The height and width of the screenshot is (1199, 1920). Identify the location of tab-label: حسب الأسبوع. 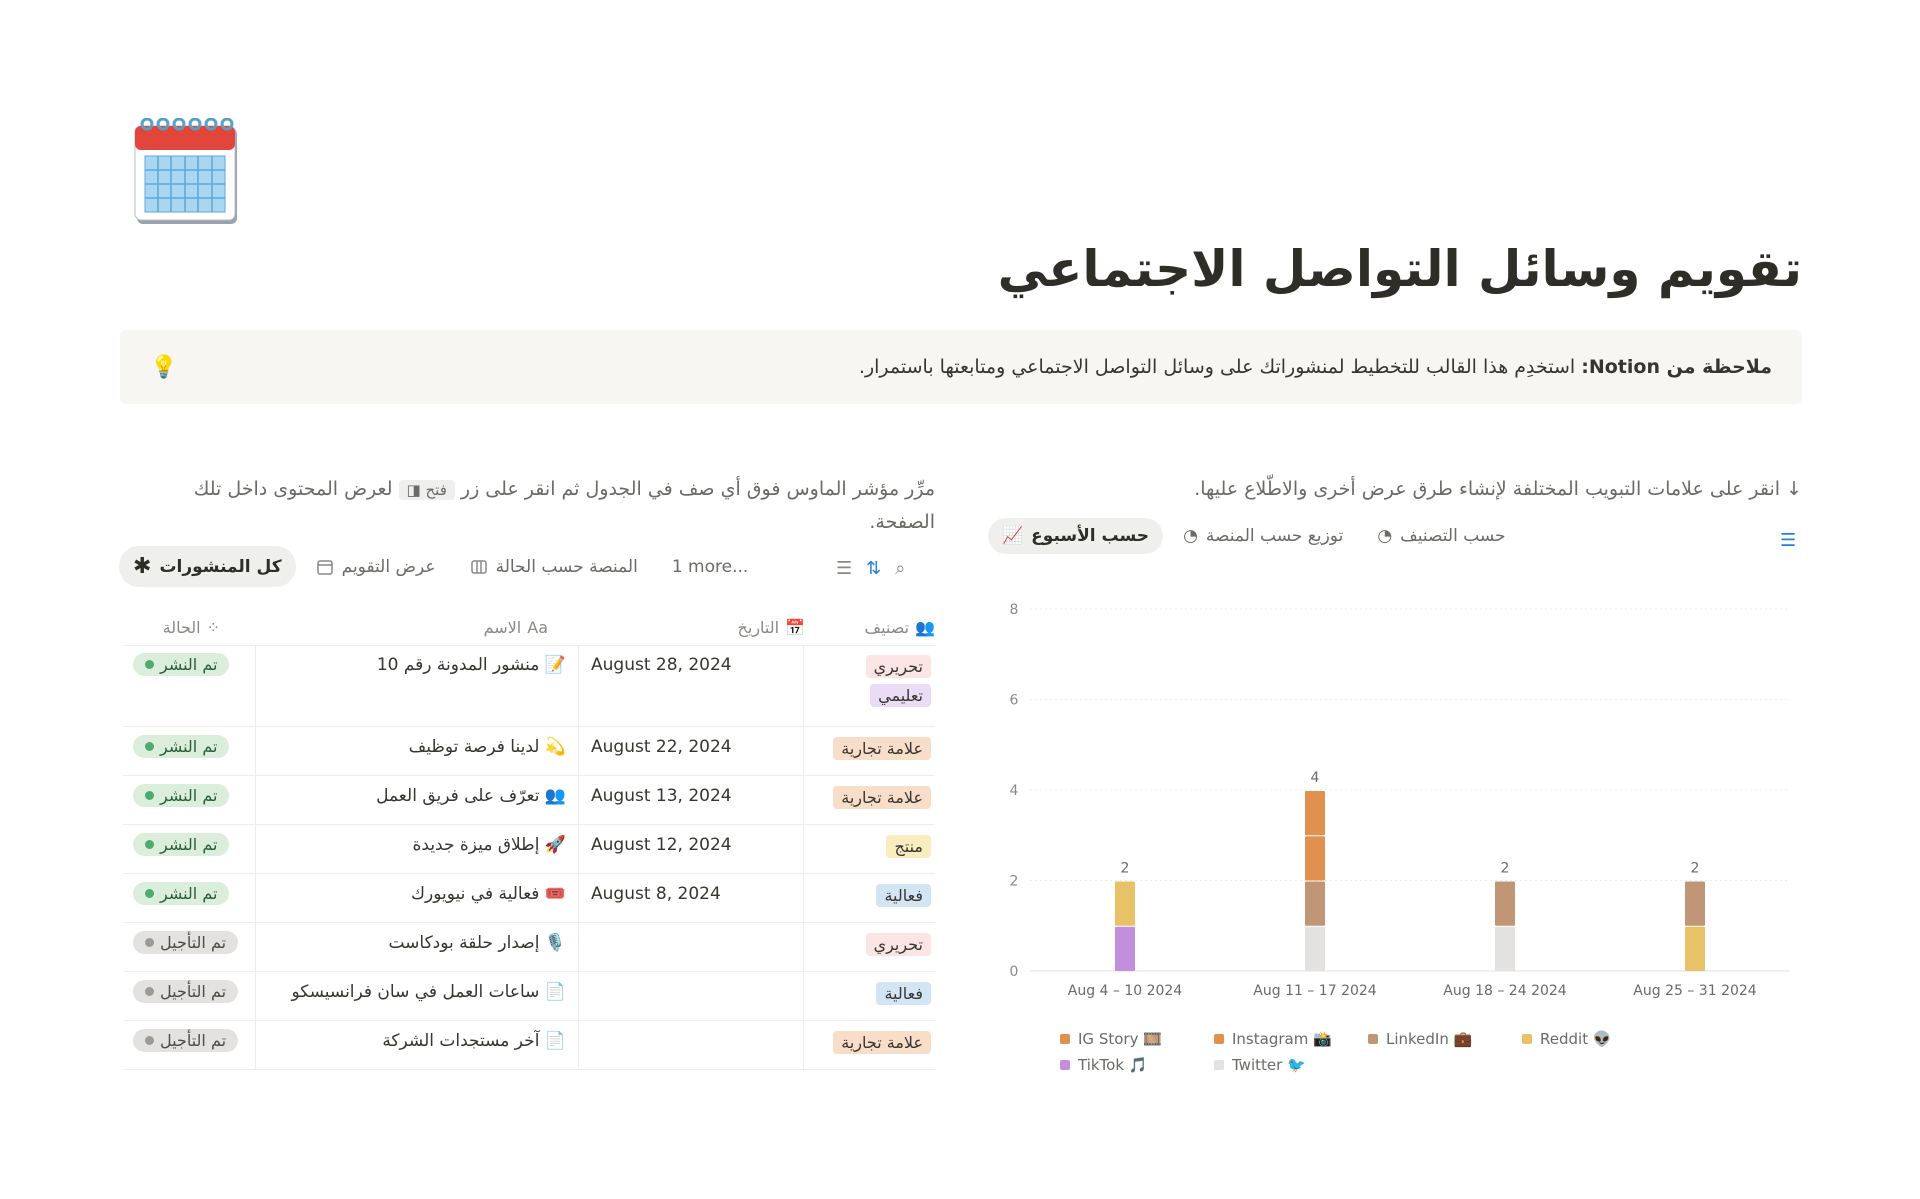
(1090, 536).